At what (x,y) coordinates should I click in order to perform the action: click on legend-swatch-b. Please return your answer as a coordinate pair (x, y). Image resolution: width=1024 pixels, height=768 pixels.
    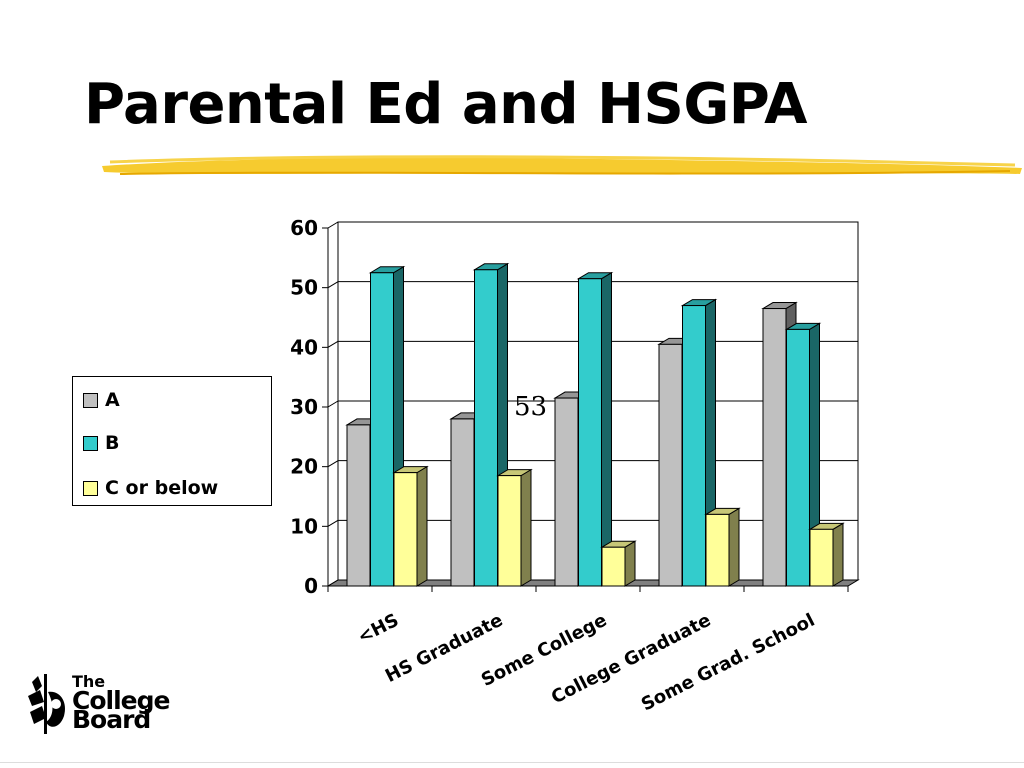
    Looking at the image, I should click on (90, 443).